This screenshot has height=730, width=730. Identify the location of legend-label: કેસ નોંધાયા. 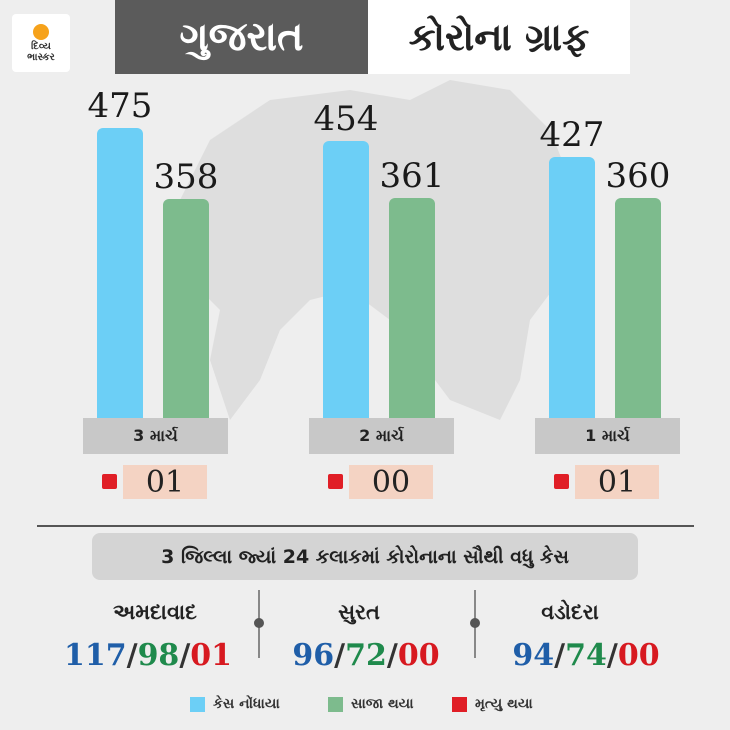
(246, 704).